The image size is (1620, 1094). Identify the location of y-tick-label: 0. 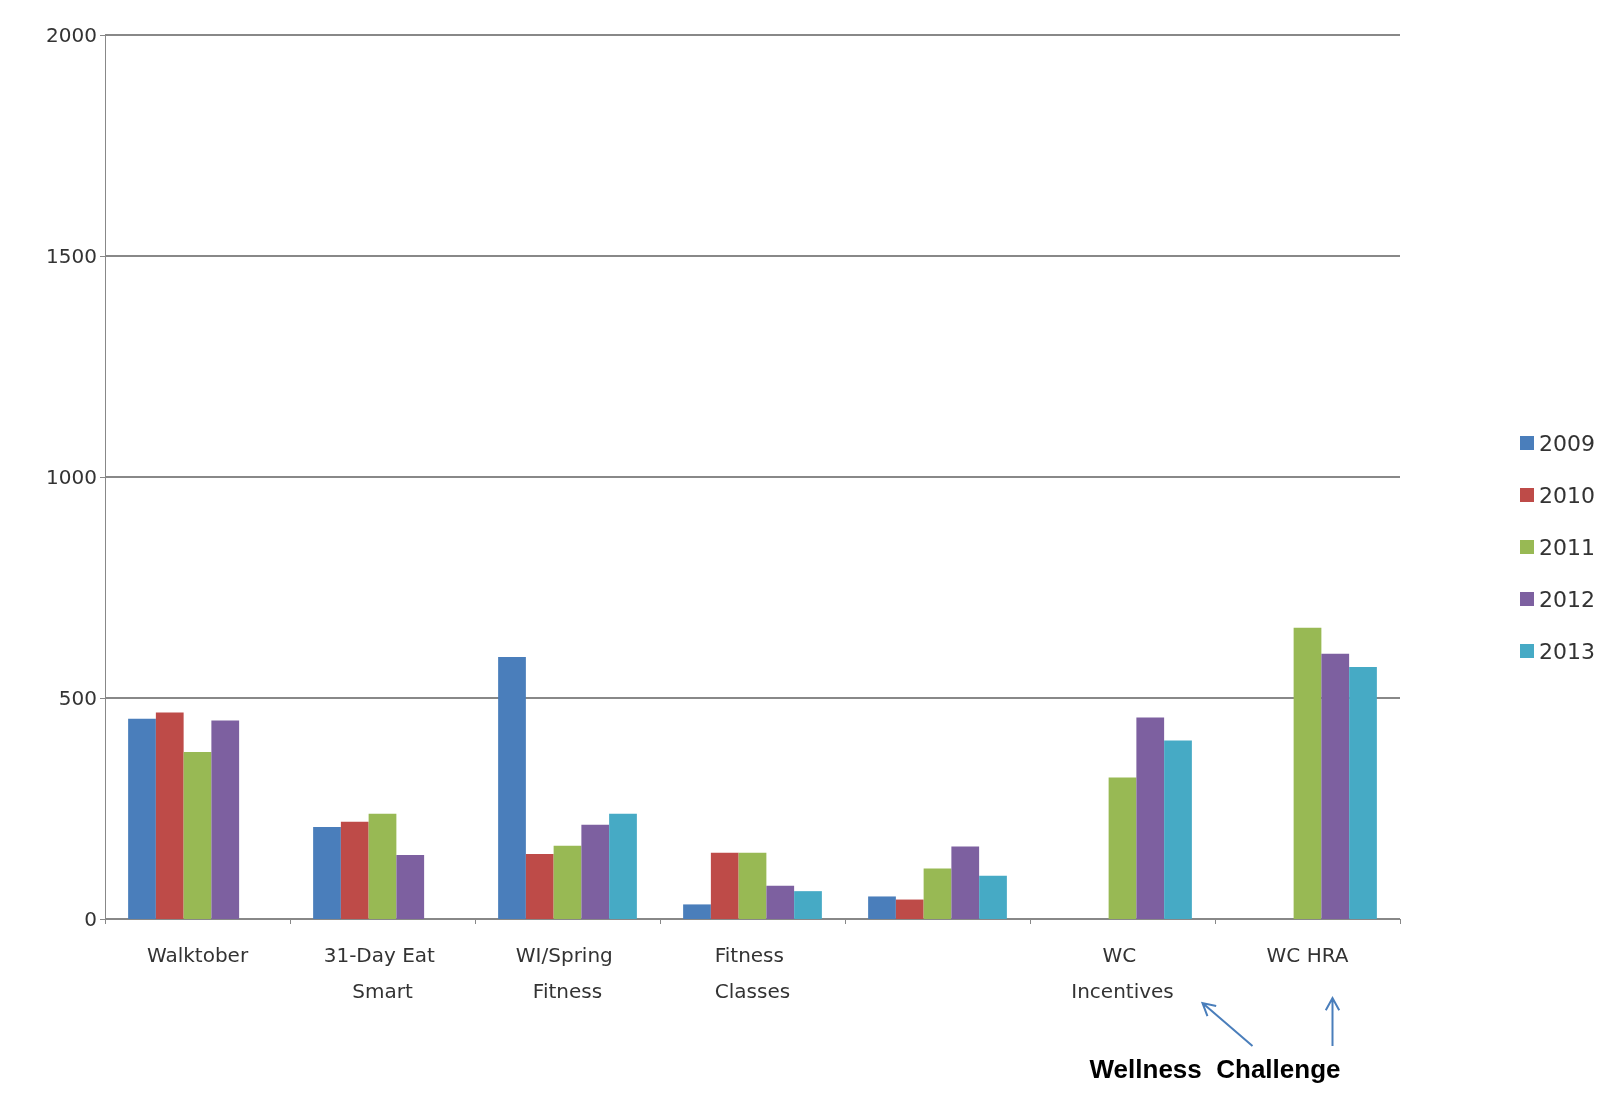
(90, 919).